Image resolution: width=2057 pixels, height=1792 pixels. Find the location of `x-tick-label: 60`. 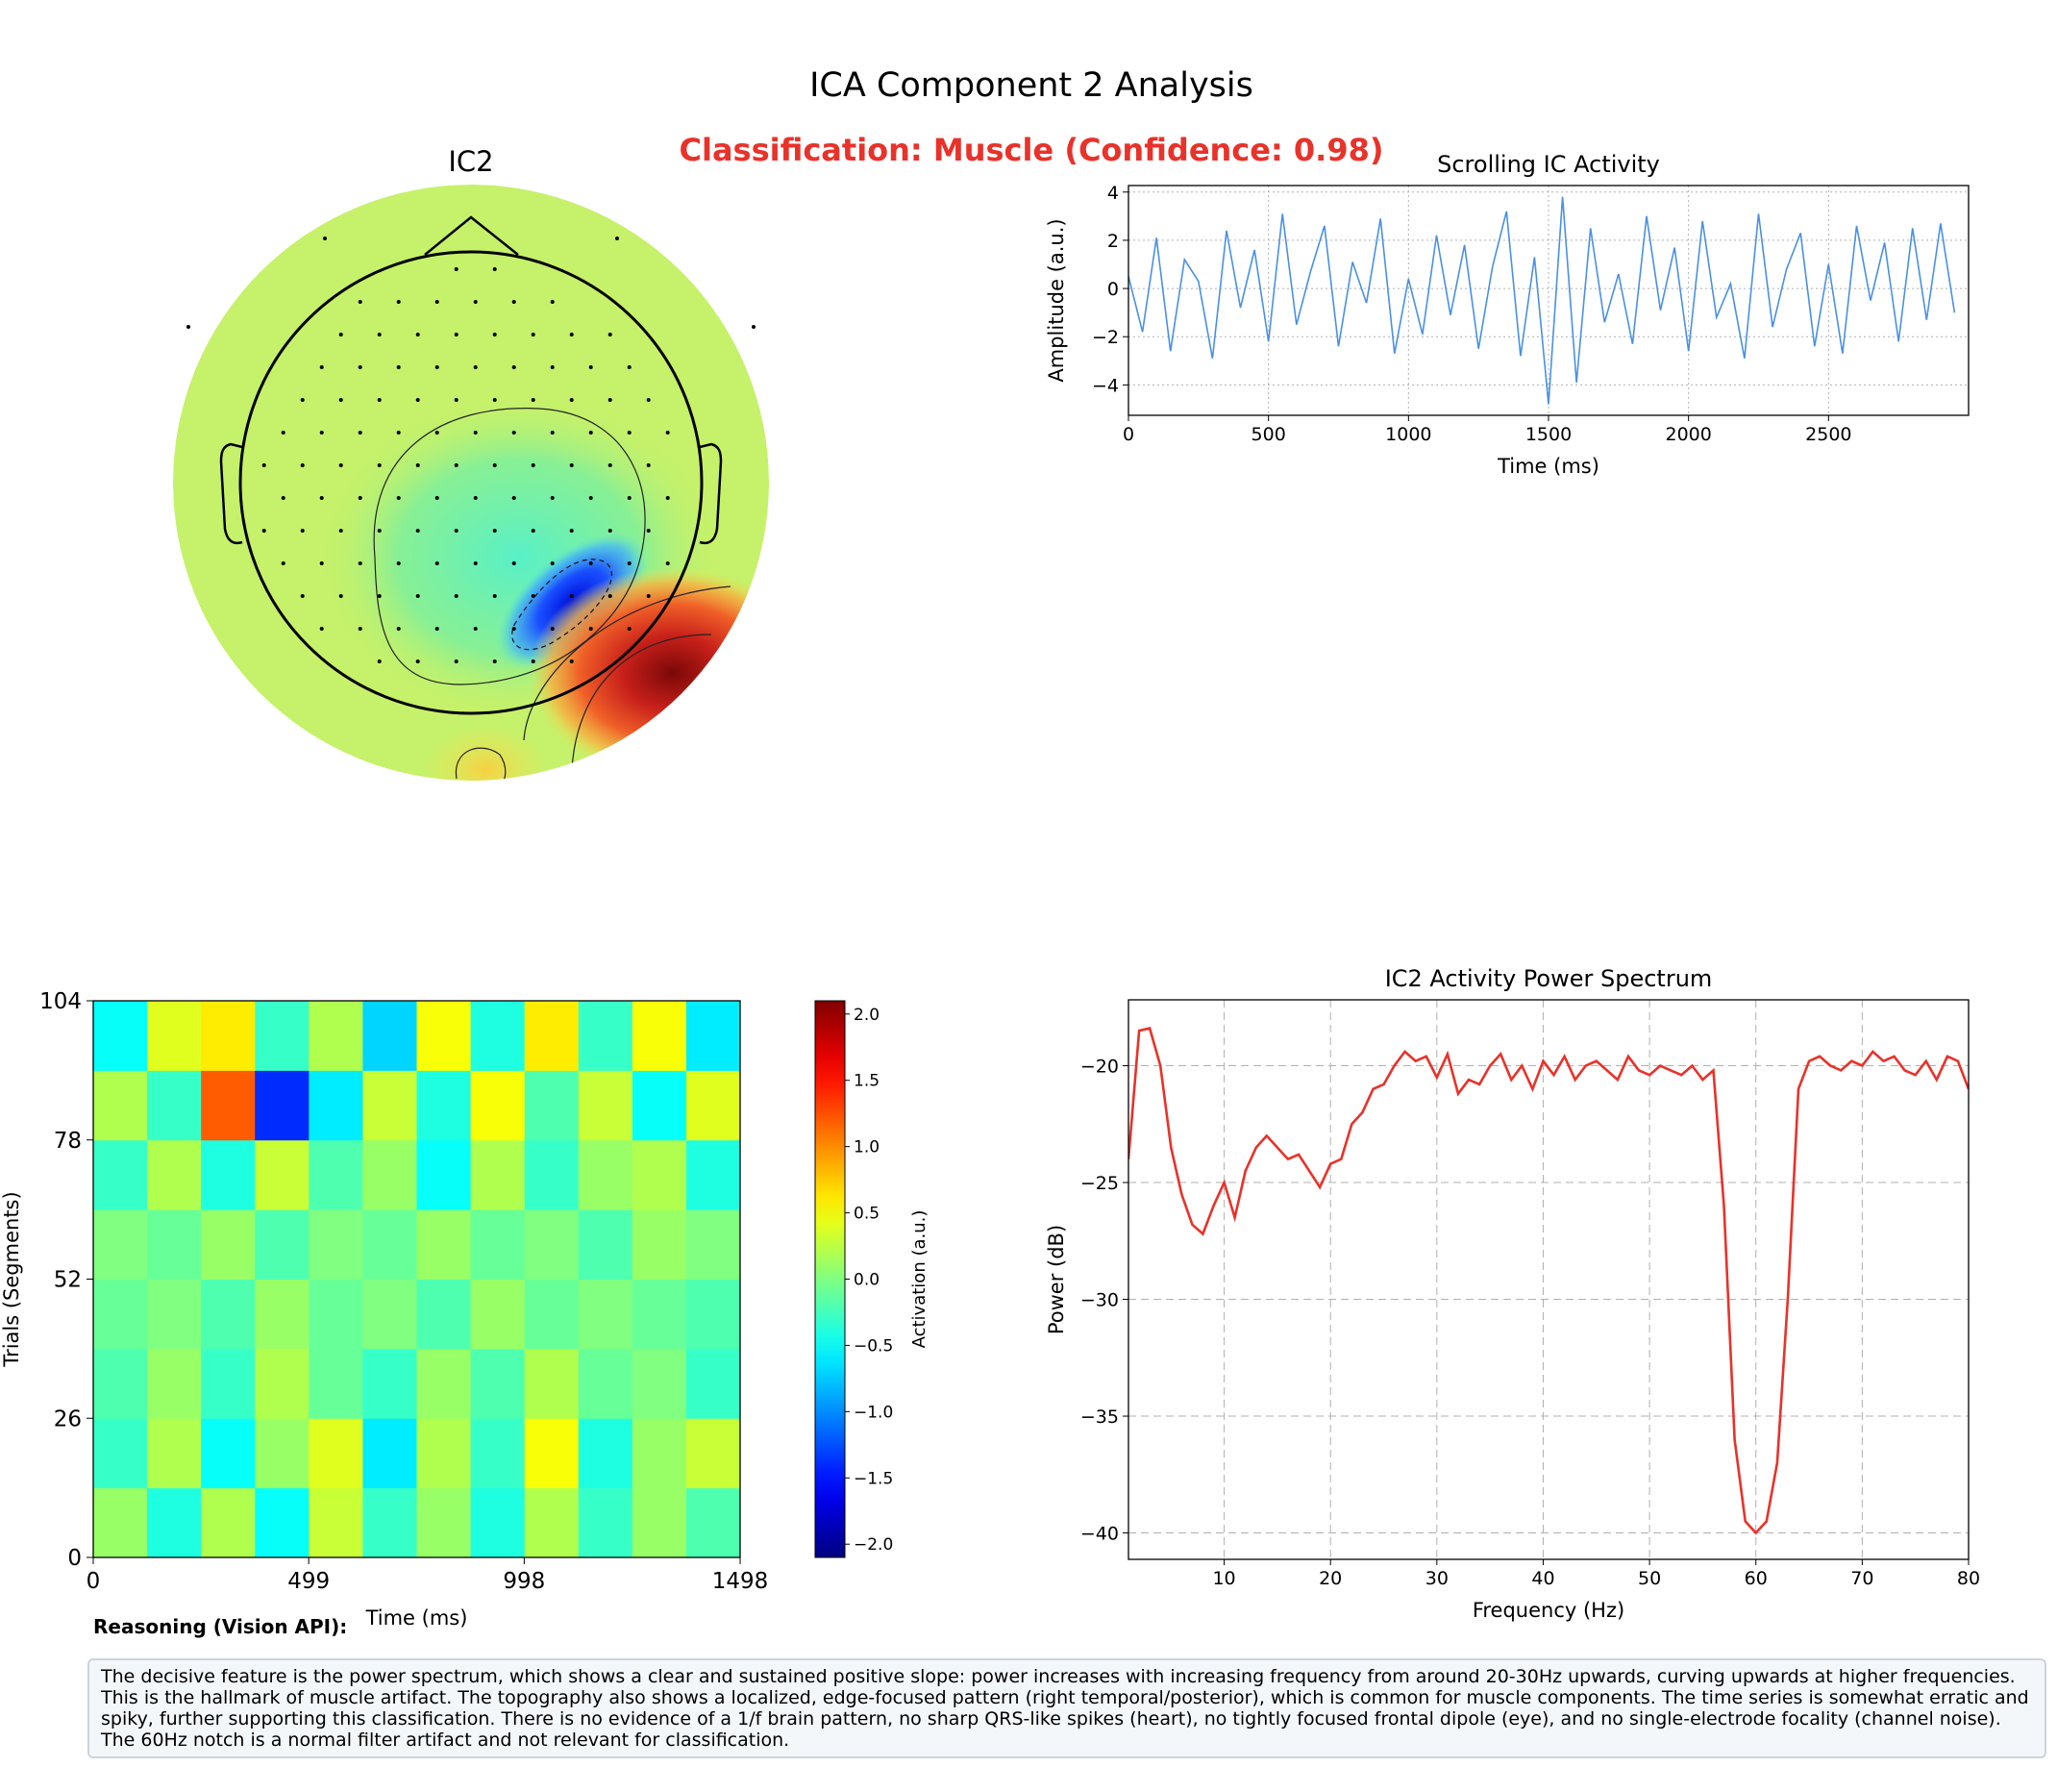

x-tick-label: 60 is located at coordinates (1757, 1578).